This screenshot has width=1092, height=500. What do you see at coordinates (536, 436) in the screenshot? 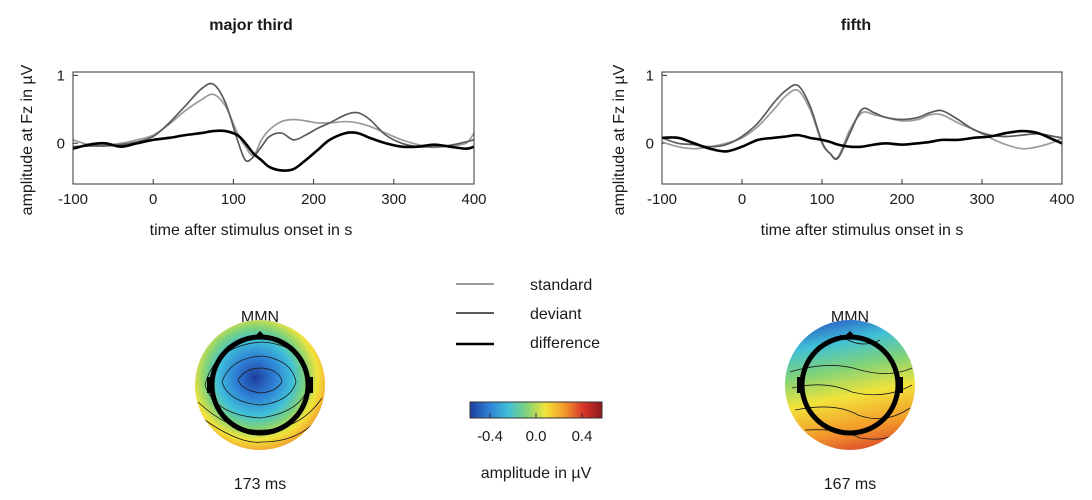
I see `colorbar-tick-label: 0.0` at bounding box center [536, 436].